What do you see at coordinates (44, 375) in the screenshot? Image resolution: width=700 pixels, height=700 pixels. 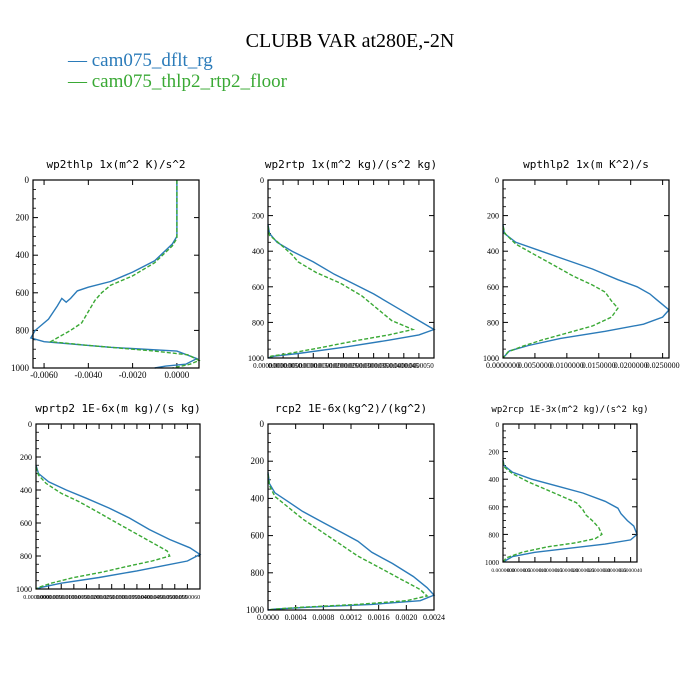 I see `x-tick-label: -0.0060` at bounding box center [44, 375].